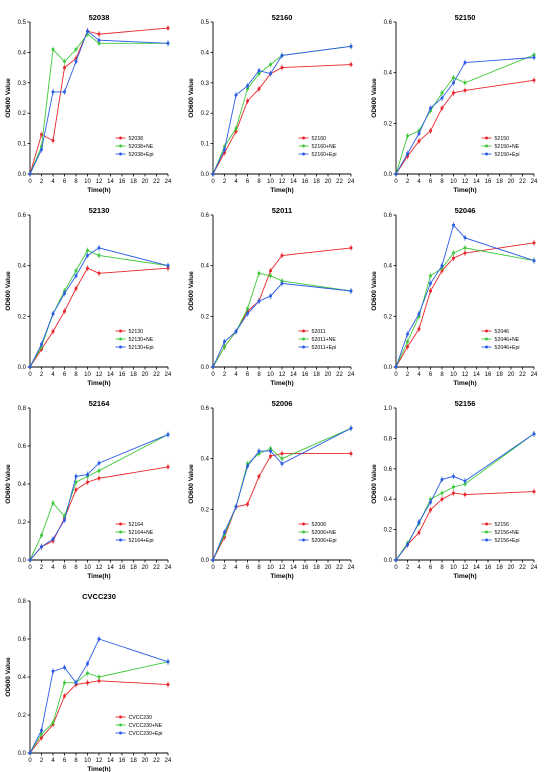  I want to click on y-tick-label: 0.1, so click(205, 145).